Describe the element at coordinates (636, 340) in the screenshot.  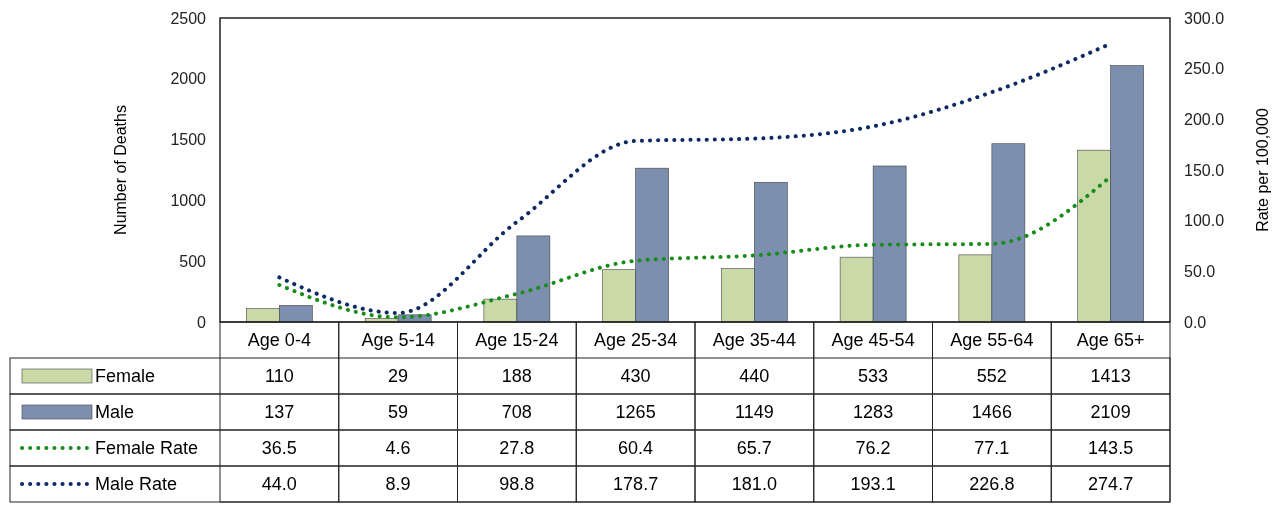
I see `x-tick-label: Age 25-34` at that location.